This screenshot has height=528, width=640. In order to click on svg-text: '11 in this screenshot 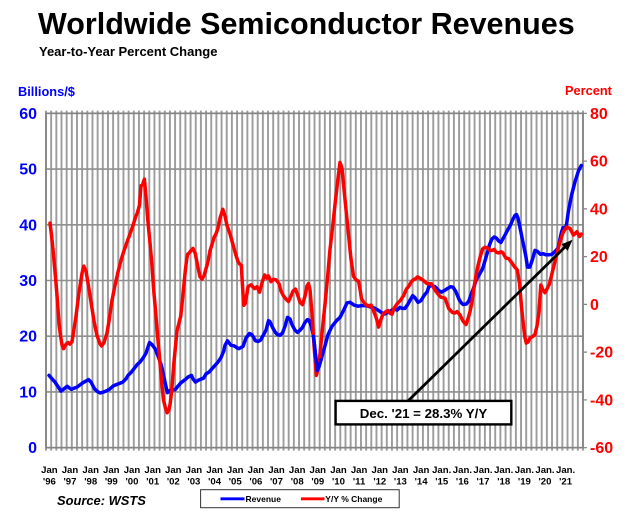, I will do `click(359, 482)`.